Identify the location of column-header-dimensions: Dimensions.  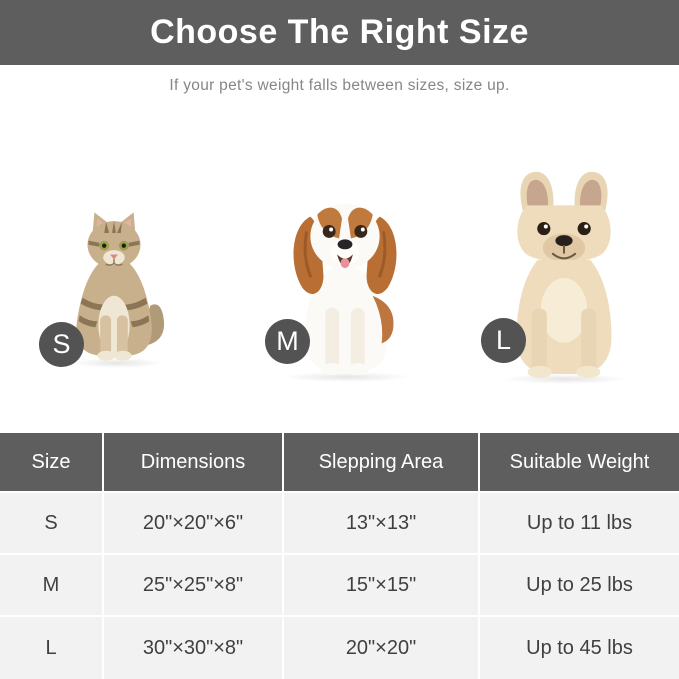
(193, 462).